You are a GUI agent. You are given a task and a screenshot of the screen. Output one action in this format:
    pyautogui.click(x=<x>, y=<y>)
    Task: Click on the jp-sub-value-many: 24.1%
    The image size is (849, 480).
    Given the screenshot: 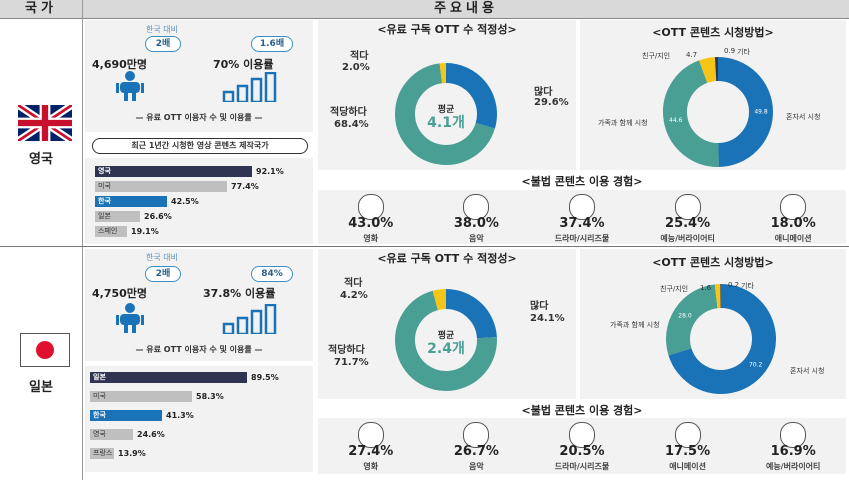 What is the action you would take?
    pyautogui.click(x=547, y=318)
    